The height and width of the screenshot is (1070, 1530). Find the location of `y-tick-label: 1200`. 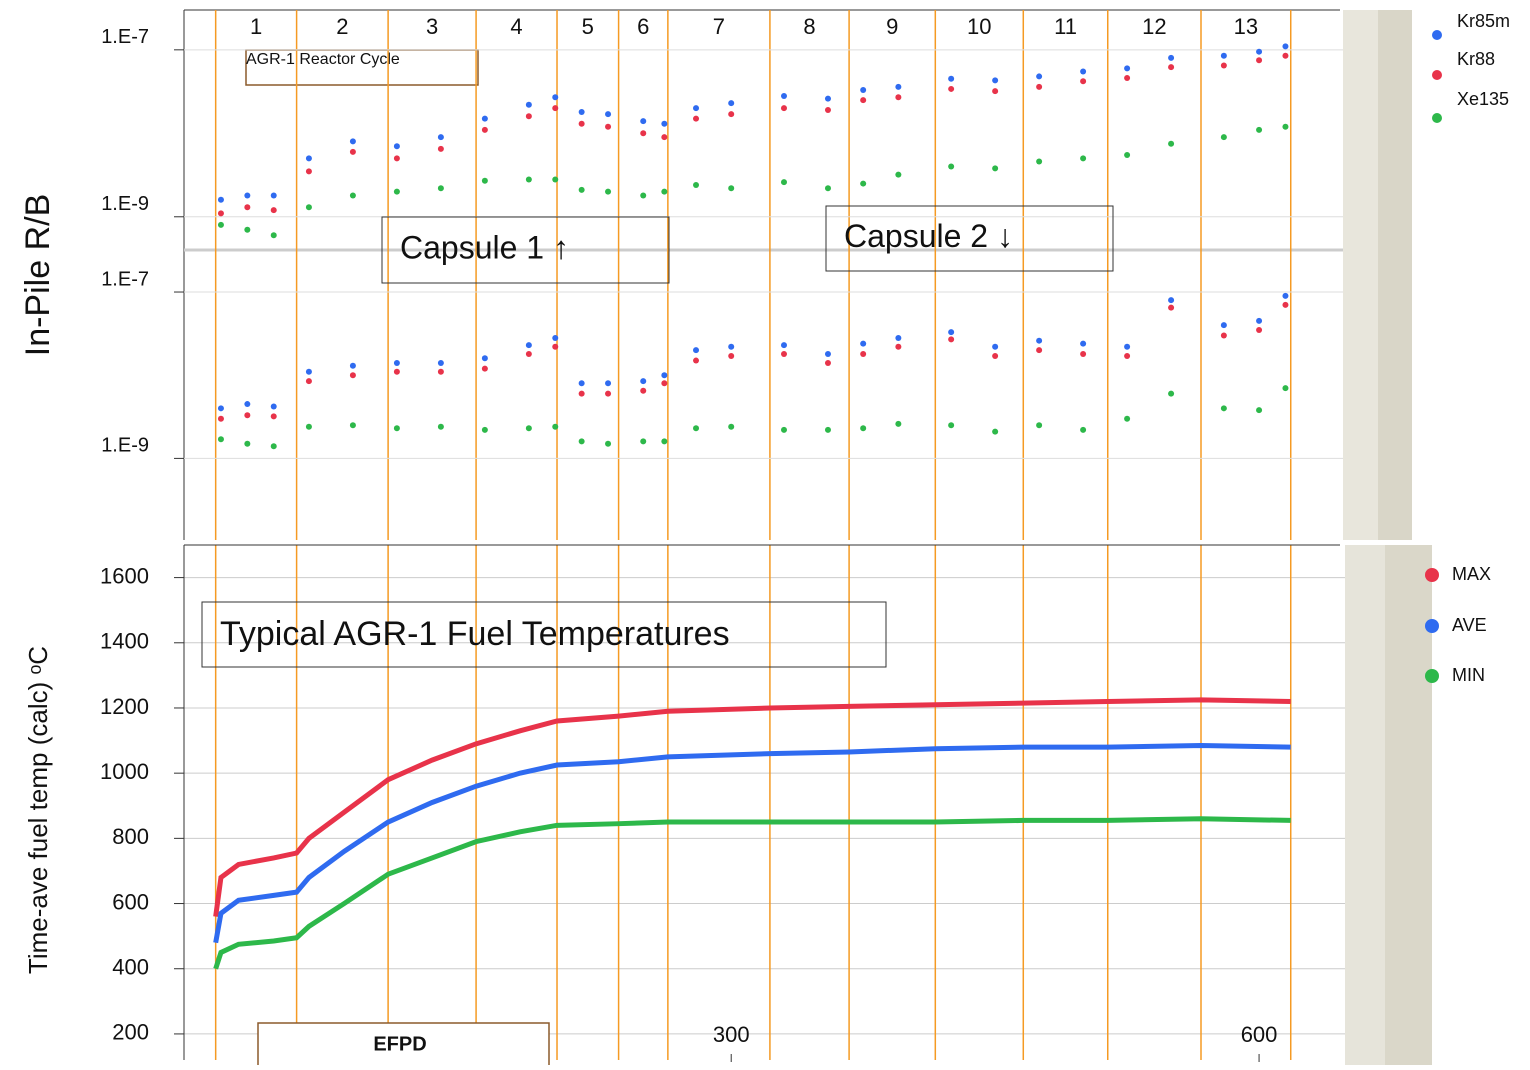

y-tick-label: 1200 is located at coordinates (124, 706).